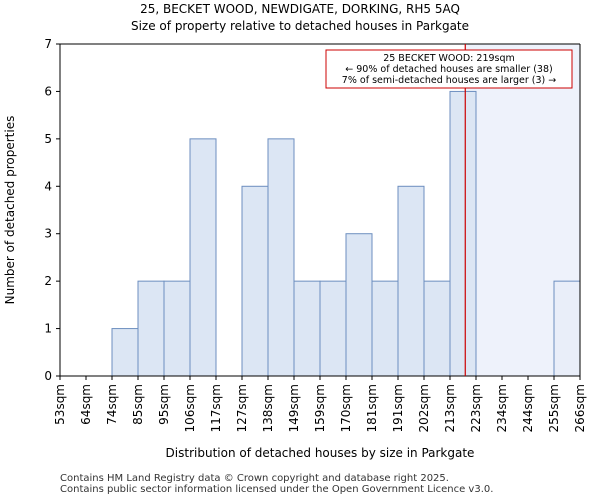 The height and width of the screenshot is (500, 600). I want to click on annotation-line-1: 25 BECKET WOOD: 219sqm, so click(449, 58).